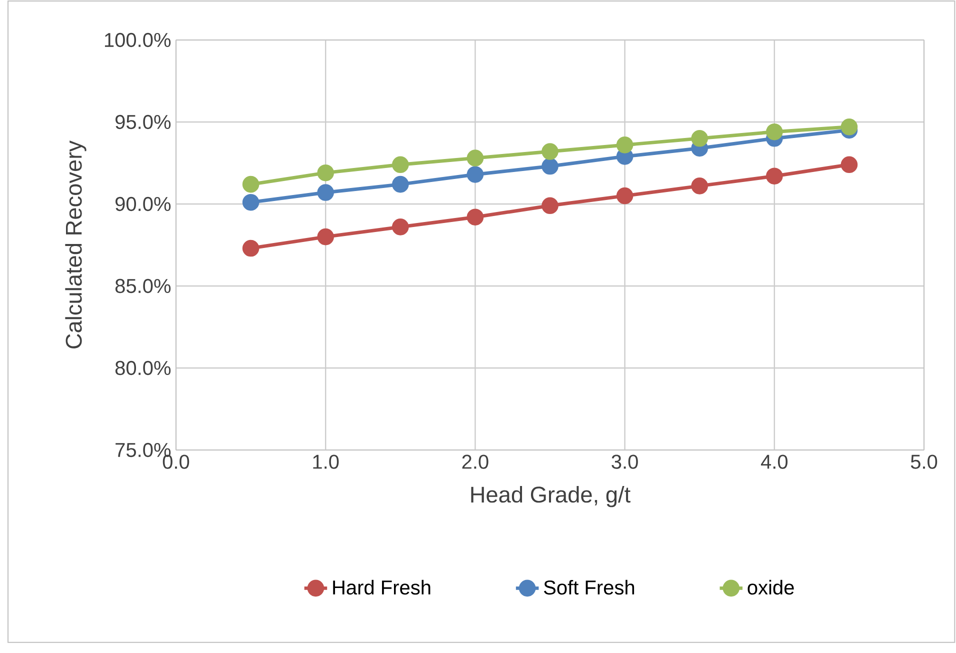 This screenshot has height=653, width=956. I want to click on legend-label: Soft Fresh, so click(589, 587).